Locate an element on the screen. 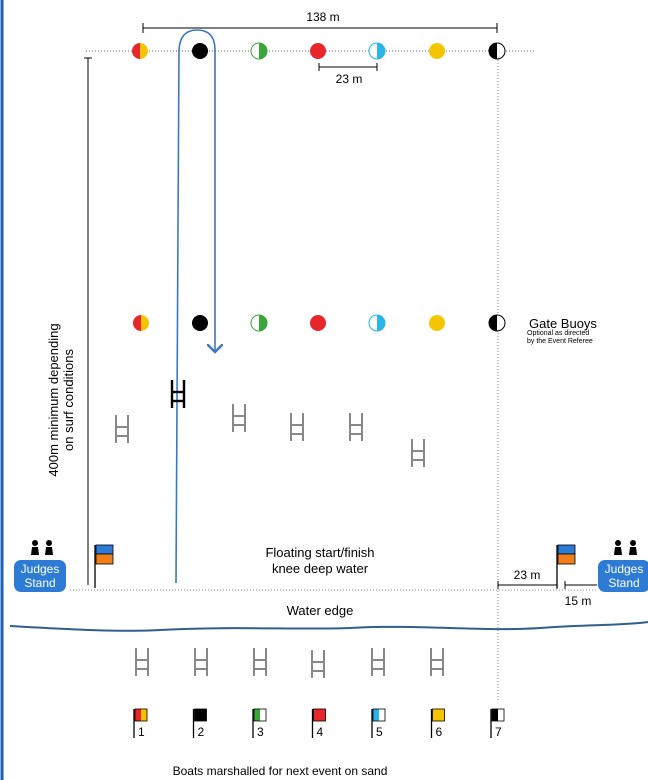  judges-offset-label: 15 m is located at coordinates (578, 601).